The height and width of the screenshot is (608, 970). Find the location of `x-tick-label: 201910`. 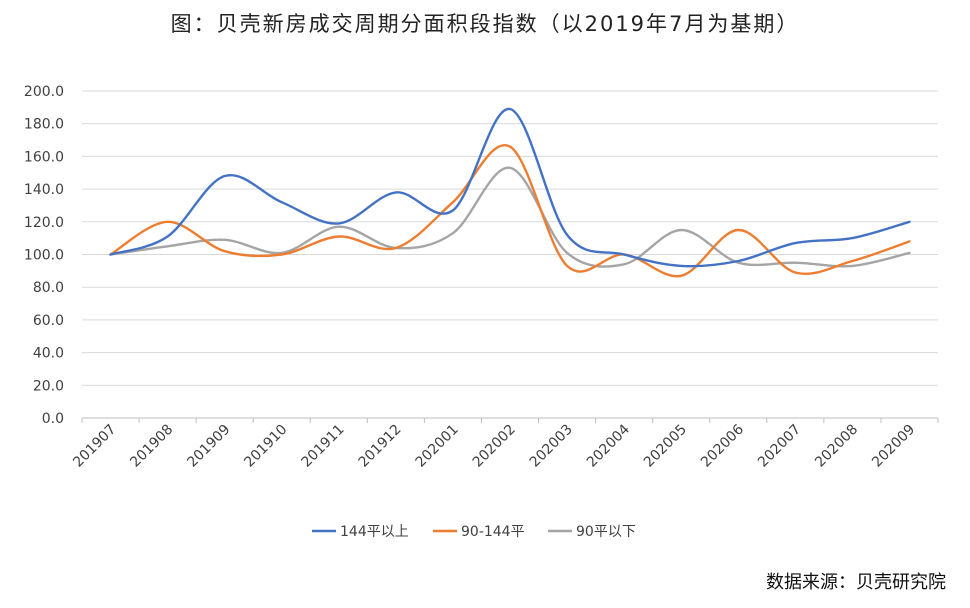

x-tick-label: 201910 is located at coordinates (265, 446).